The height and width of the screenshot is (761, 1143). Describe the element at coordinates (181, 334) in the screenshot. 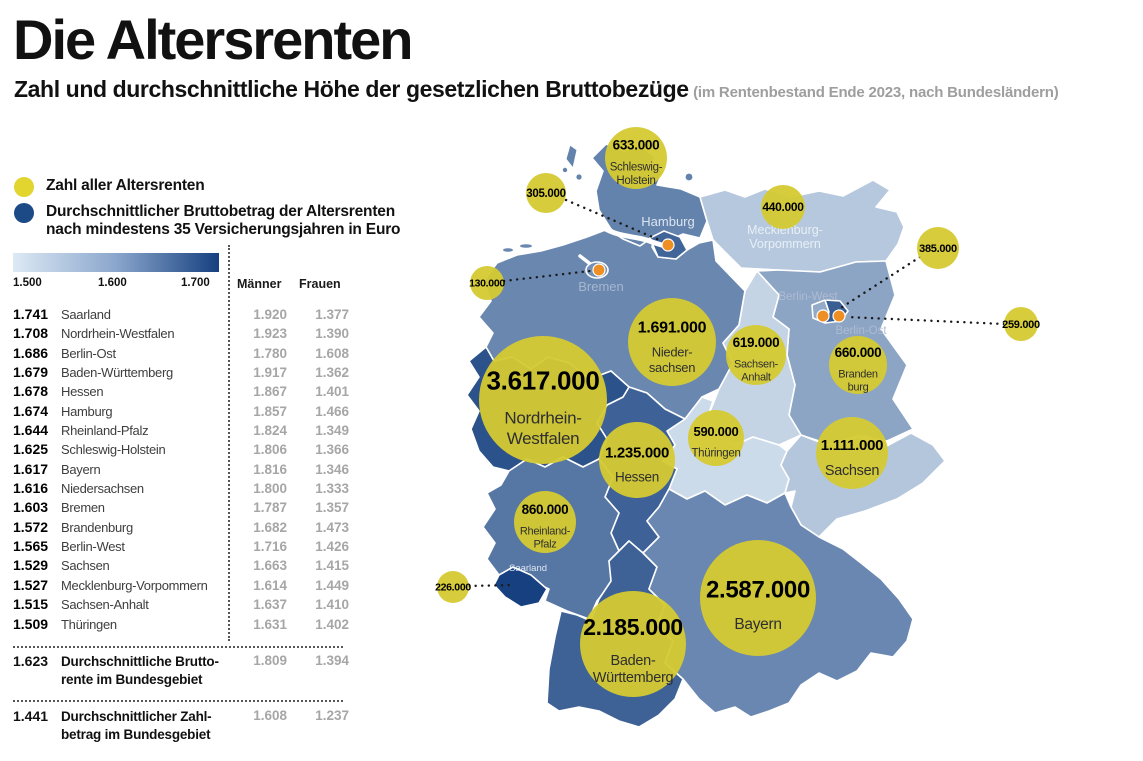

I see `table-row: 1.708 Nordrhein-Westfalen 1.923 1.390` at that location.